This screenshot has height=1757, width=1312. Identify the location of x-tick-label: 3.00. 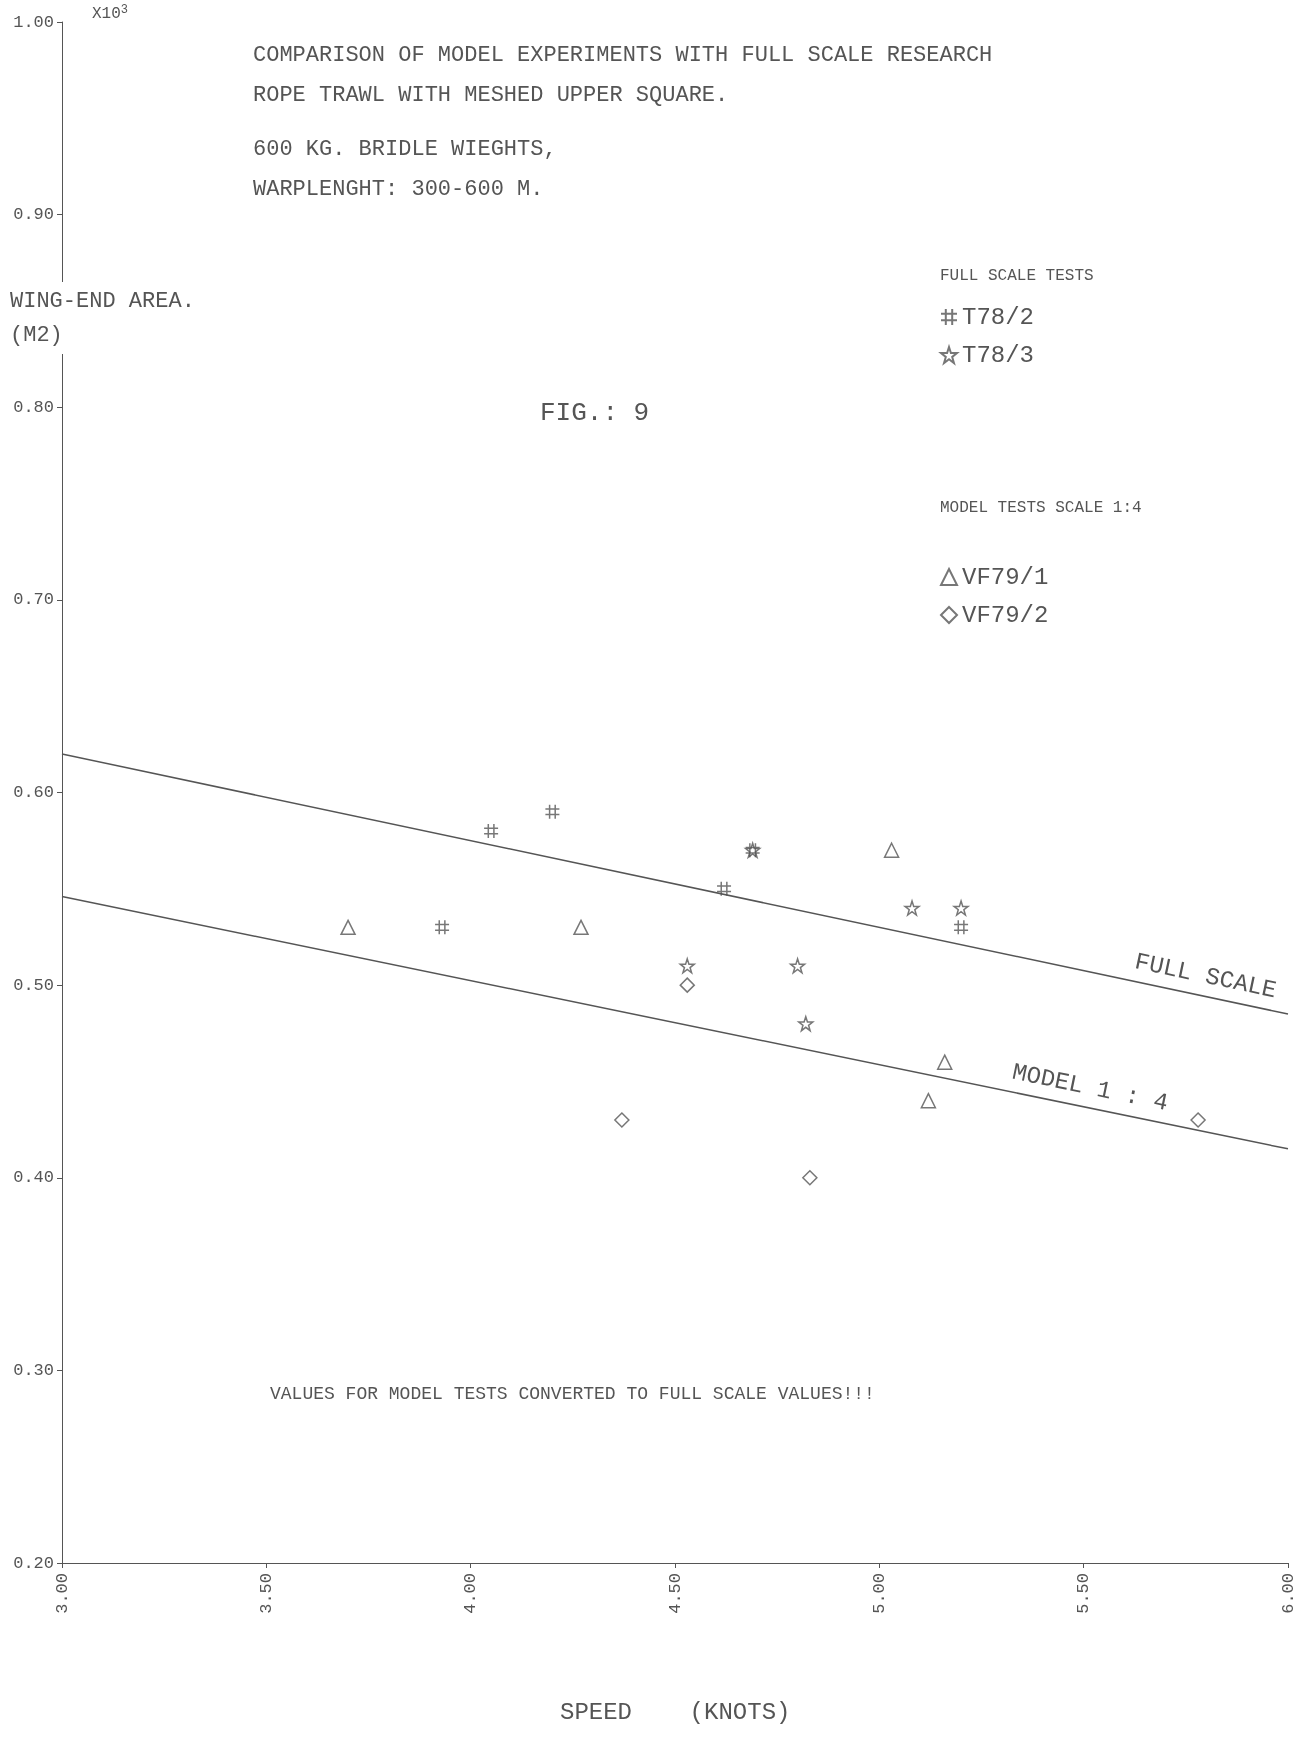
(62, 1593).